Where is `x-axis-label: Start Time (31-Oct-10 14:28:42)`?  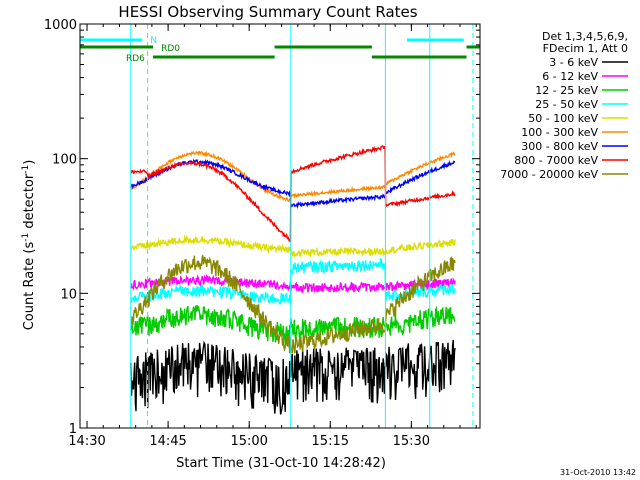 x-axis-label: Start Time (31-Oct-10 14:28:42) is located at coordinates (281, 463).